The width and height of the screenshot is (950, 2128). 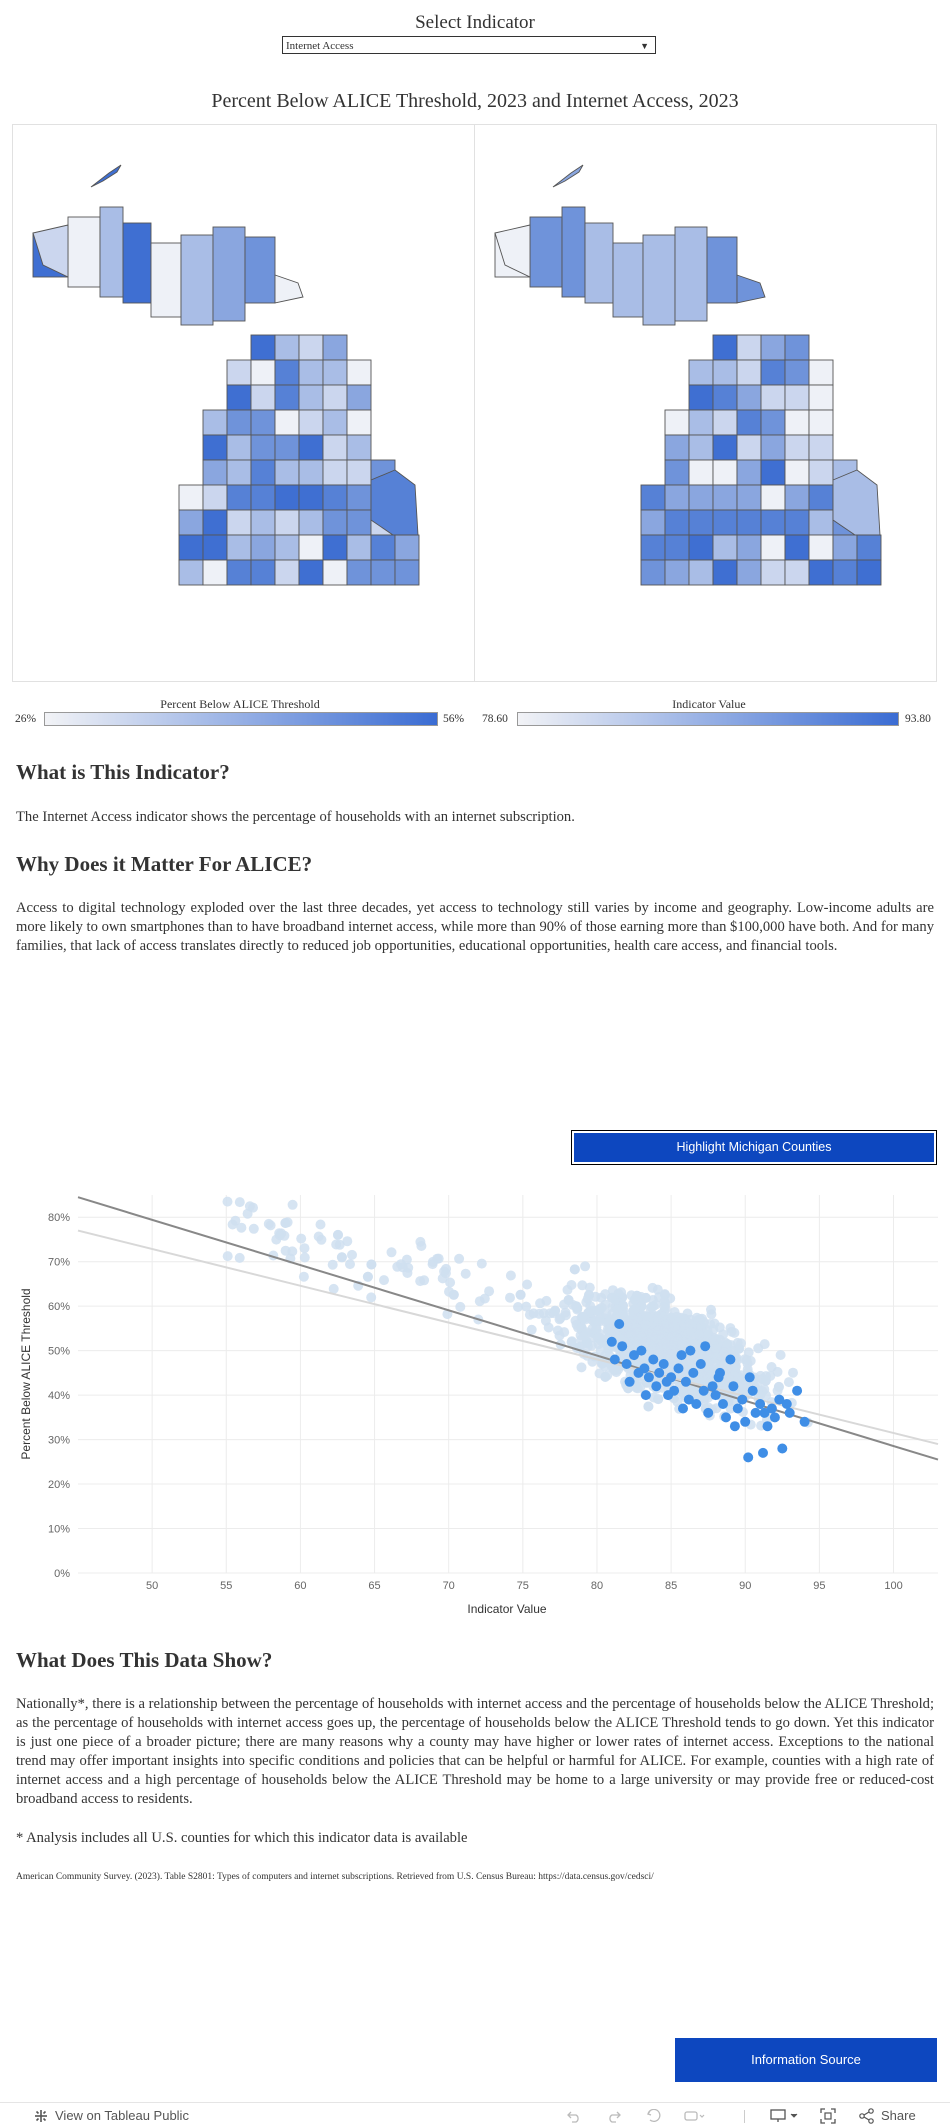 What do you see at coordinates (653, 497) in the screenshot?
I see `county-lp-6--1` at bounding box center [653, 497].